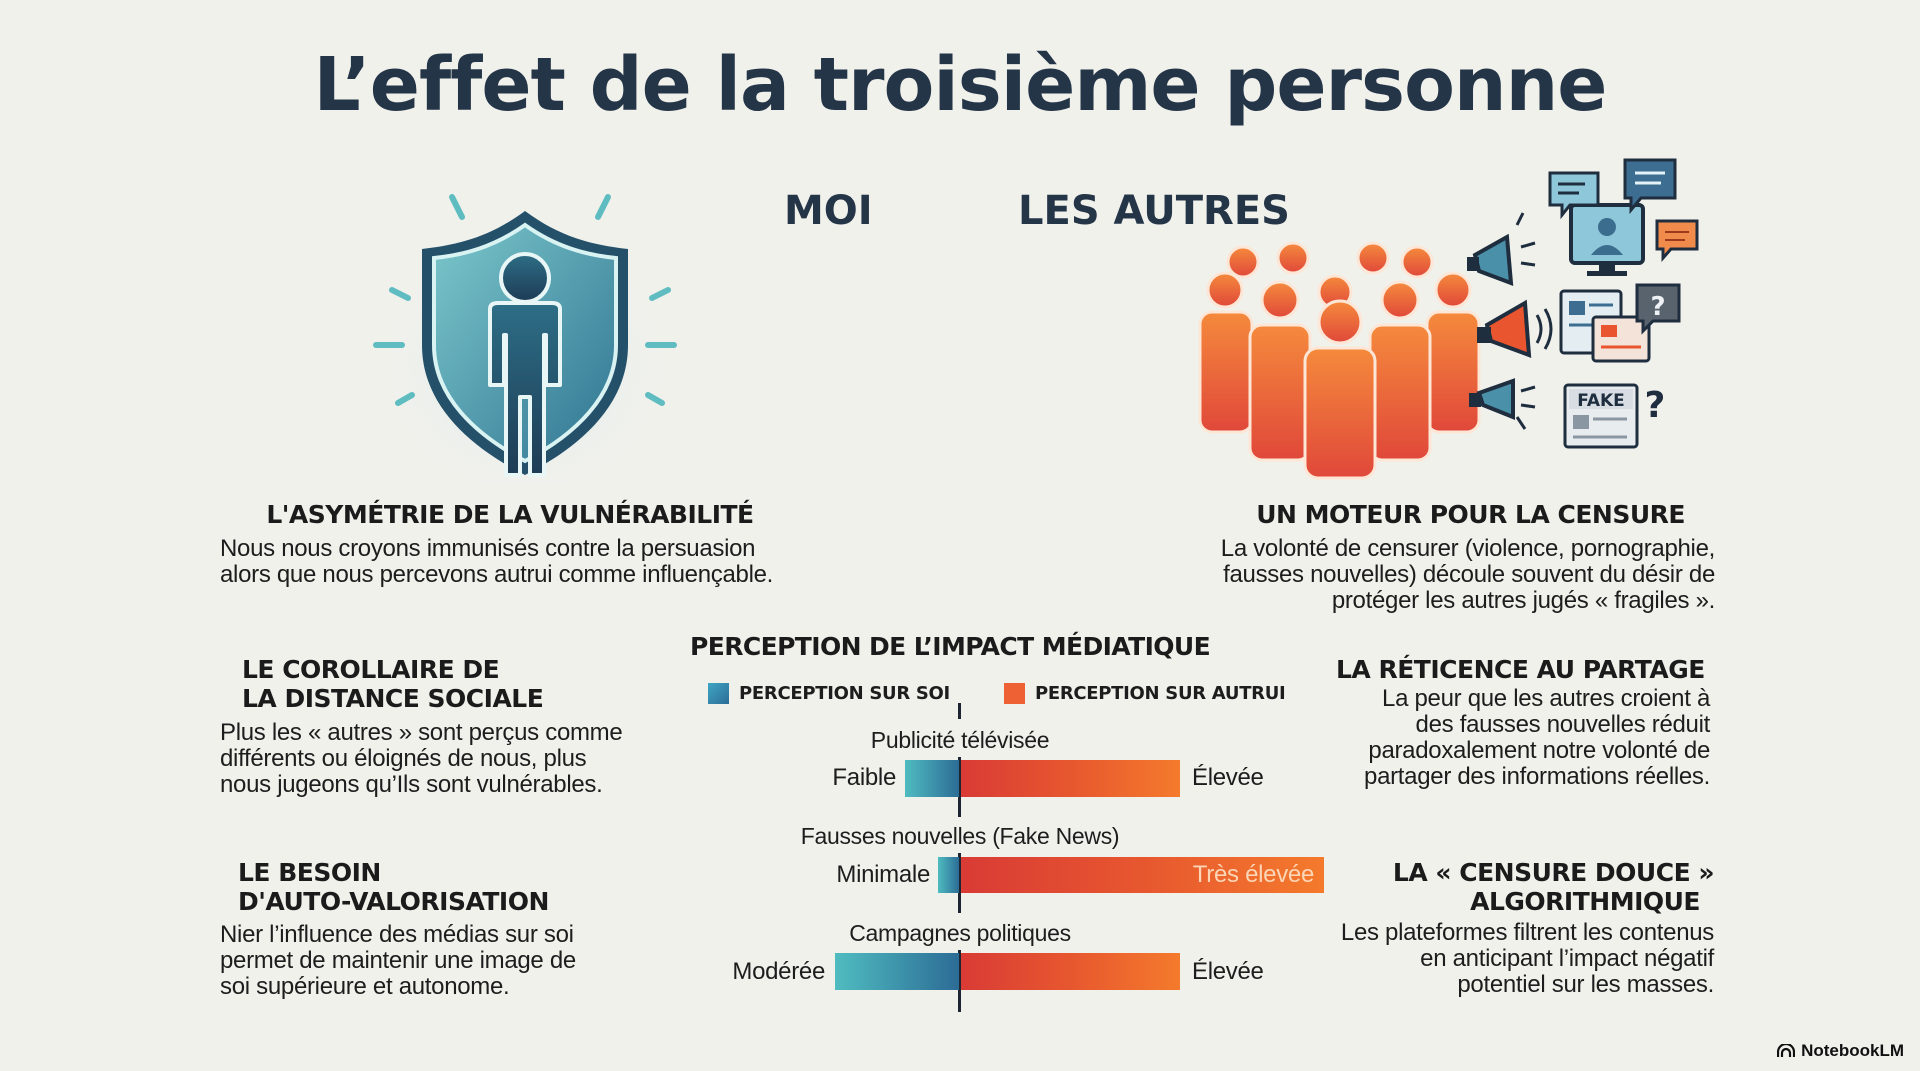  Describe the element at coordinates (398, 960) in the screenshot. I see `text-line: permet de maintenir une image de` at that location.